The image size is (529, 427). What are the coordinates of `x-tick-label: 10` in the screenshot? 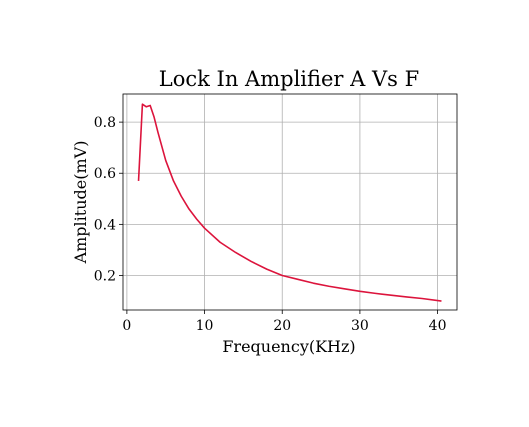 It's located at (205, 326).